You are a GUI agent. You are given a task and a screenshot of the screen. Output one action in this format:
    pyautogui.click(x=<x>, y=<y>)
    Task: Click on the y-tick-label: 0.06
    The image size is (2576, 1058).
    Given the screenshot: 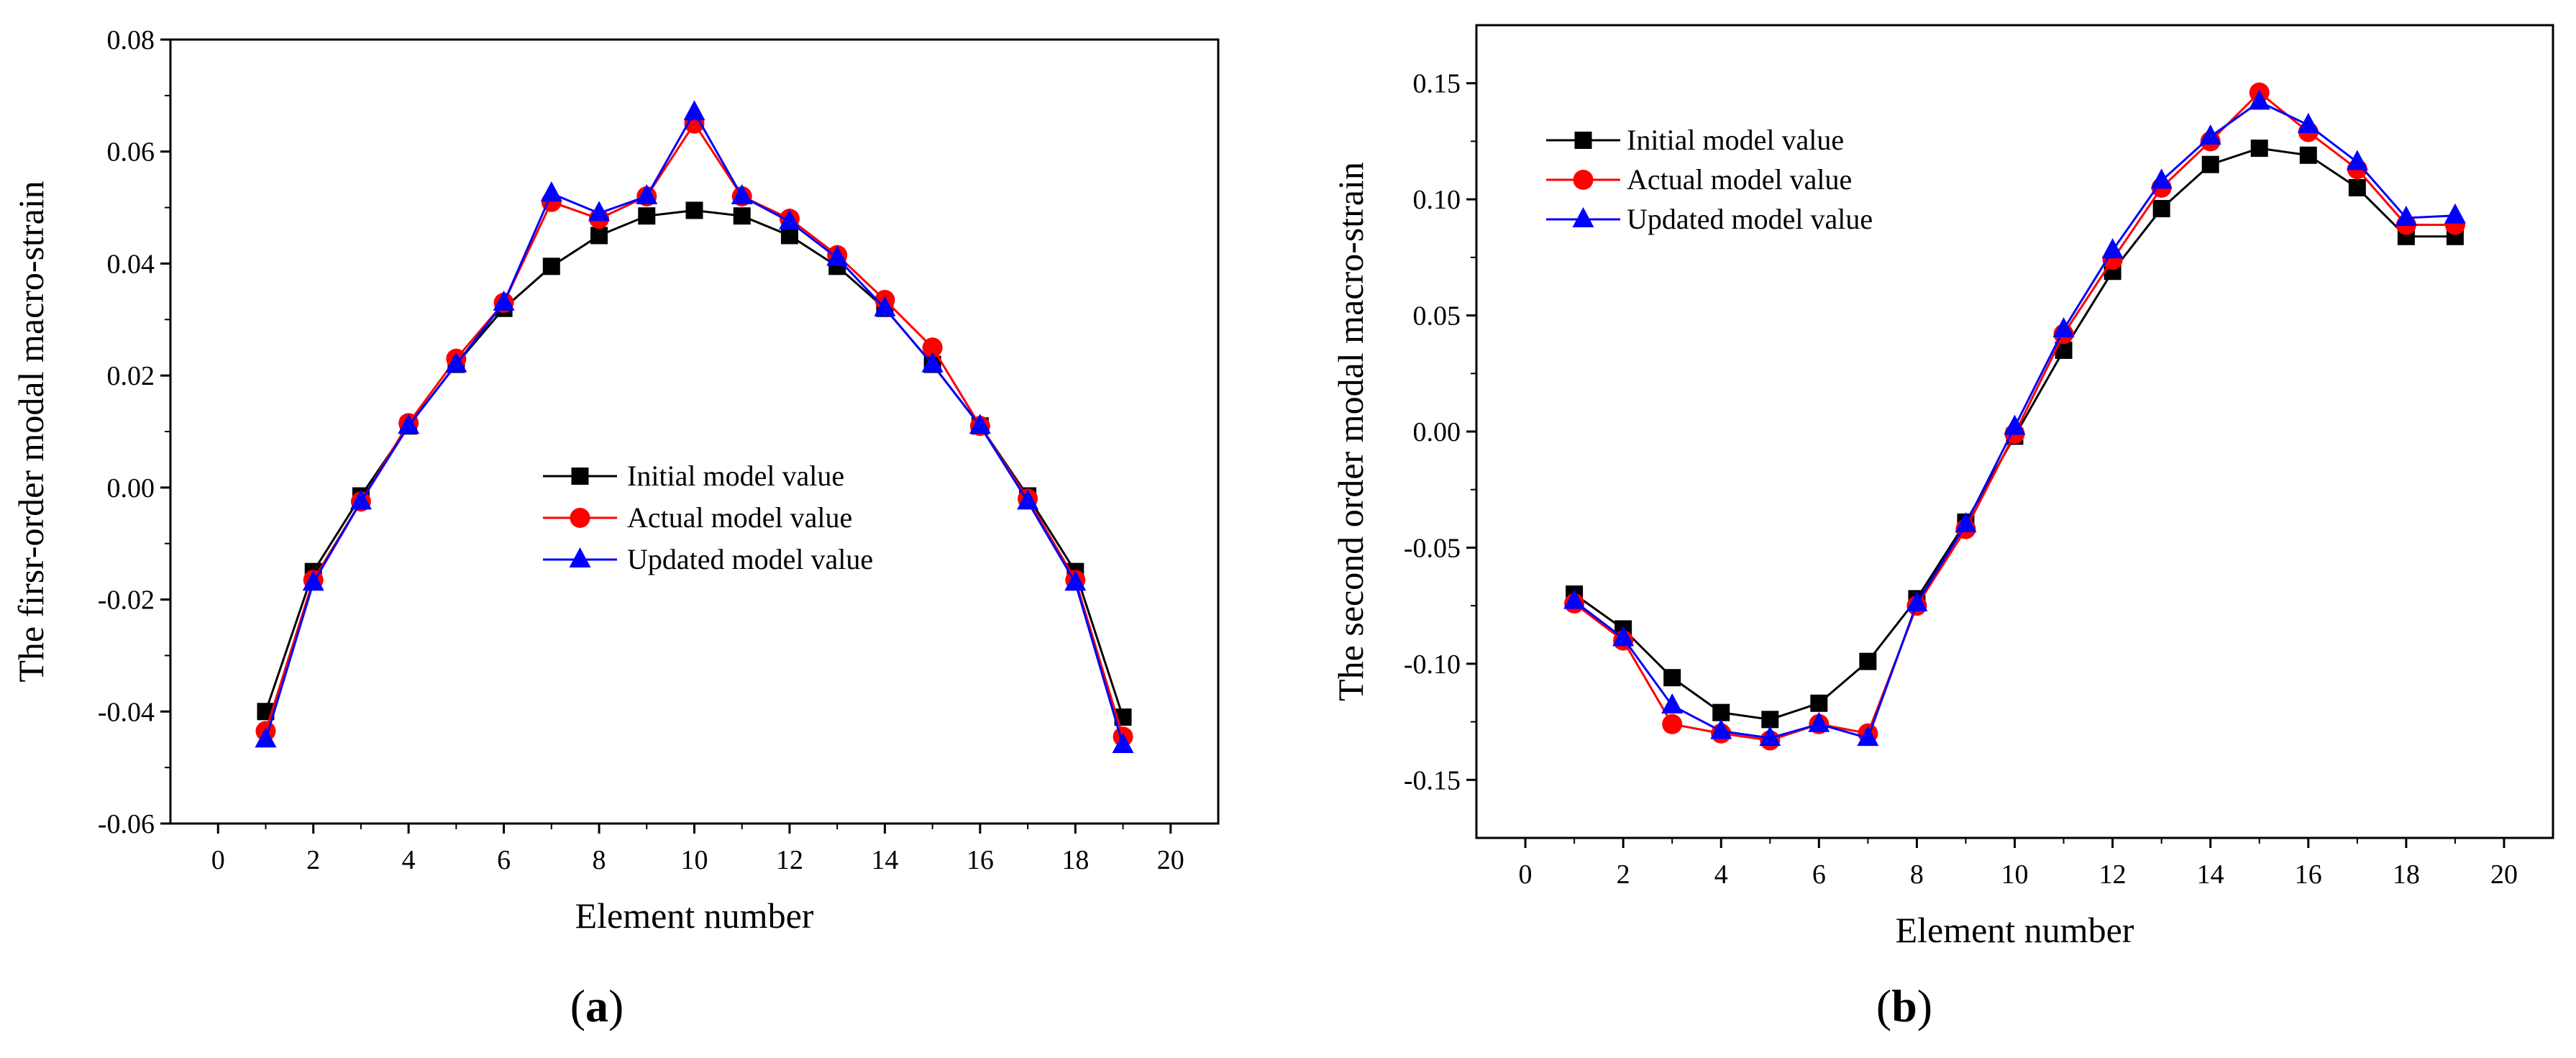 What is the action you would take?
    pyautogui.click(x=131, y=152)
    